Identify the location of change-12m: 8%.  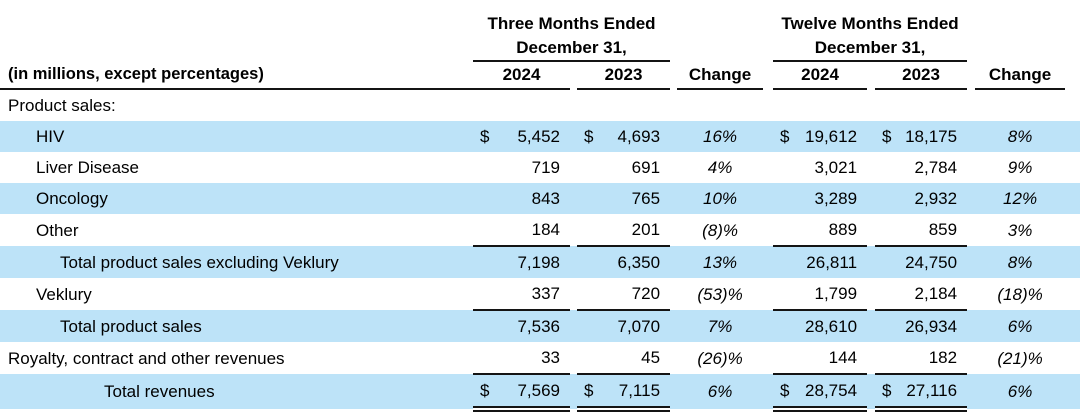
(1020, 262).